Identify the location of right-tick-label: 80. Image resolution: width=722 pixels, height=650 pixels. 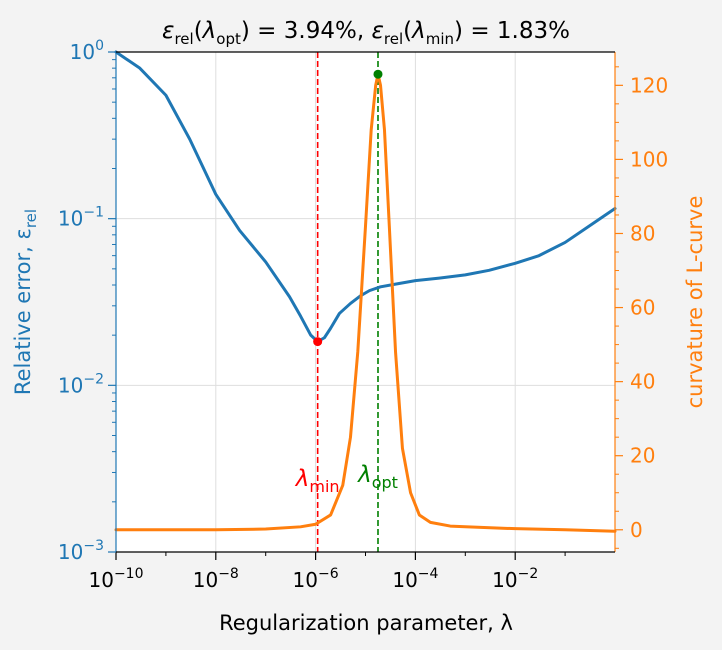
(642, 233).